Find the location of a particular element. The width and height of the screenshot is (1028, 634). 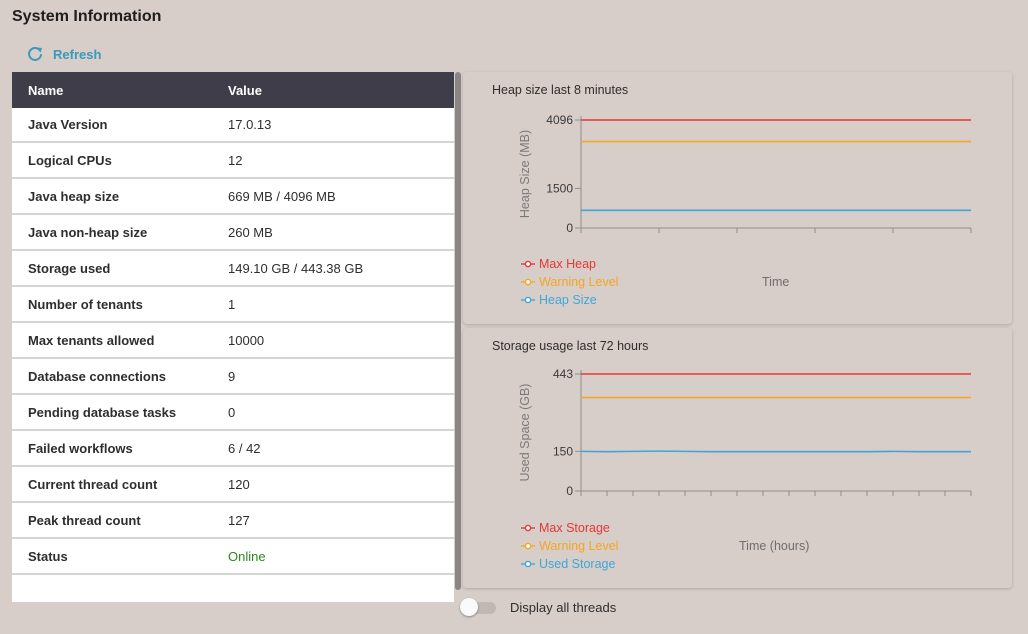

storage-chart: Used Space (GB) 0 150 443 is located at coordinates (745, 432).